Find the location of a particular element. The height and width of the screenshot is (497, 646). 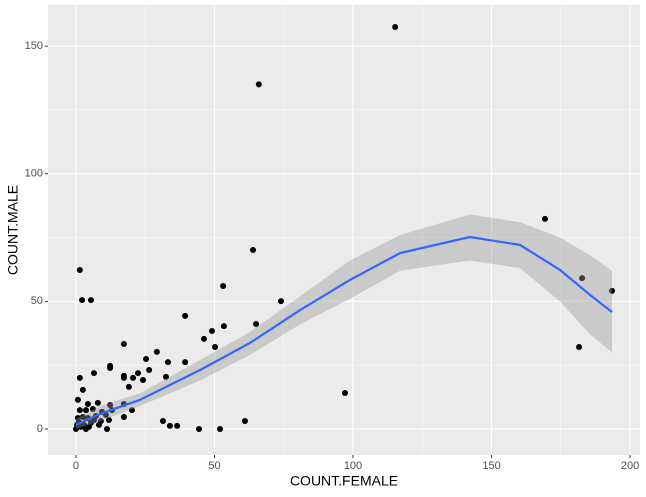

y-tick-label: 150 is located at coordinates (34, 46).